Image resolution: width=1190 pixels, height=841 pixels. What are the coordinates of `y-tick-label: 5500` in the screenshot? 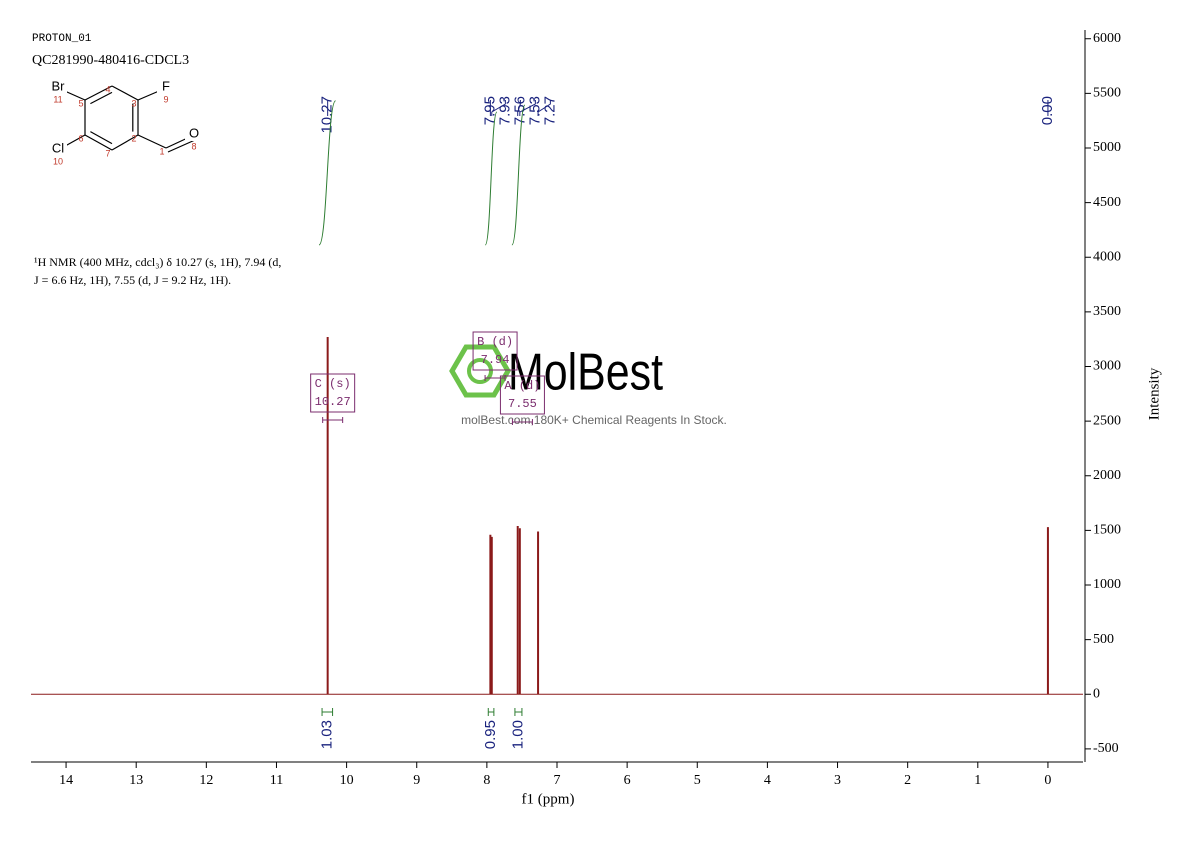 It's located at (1107, 93).